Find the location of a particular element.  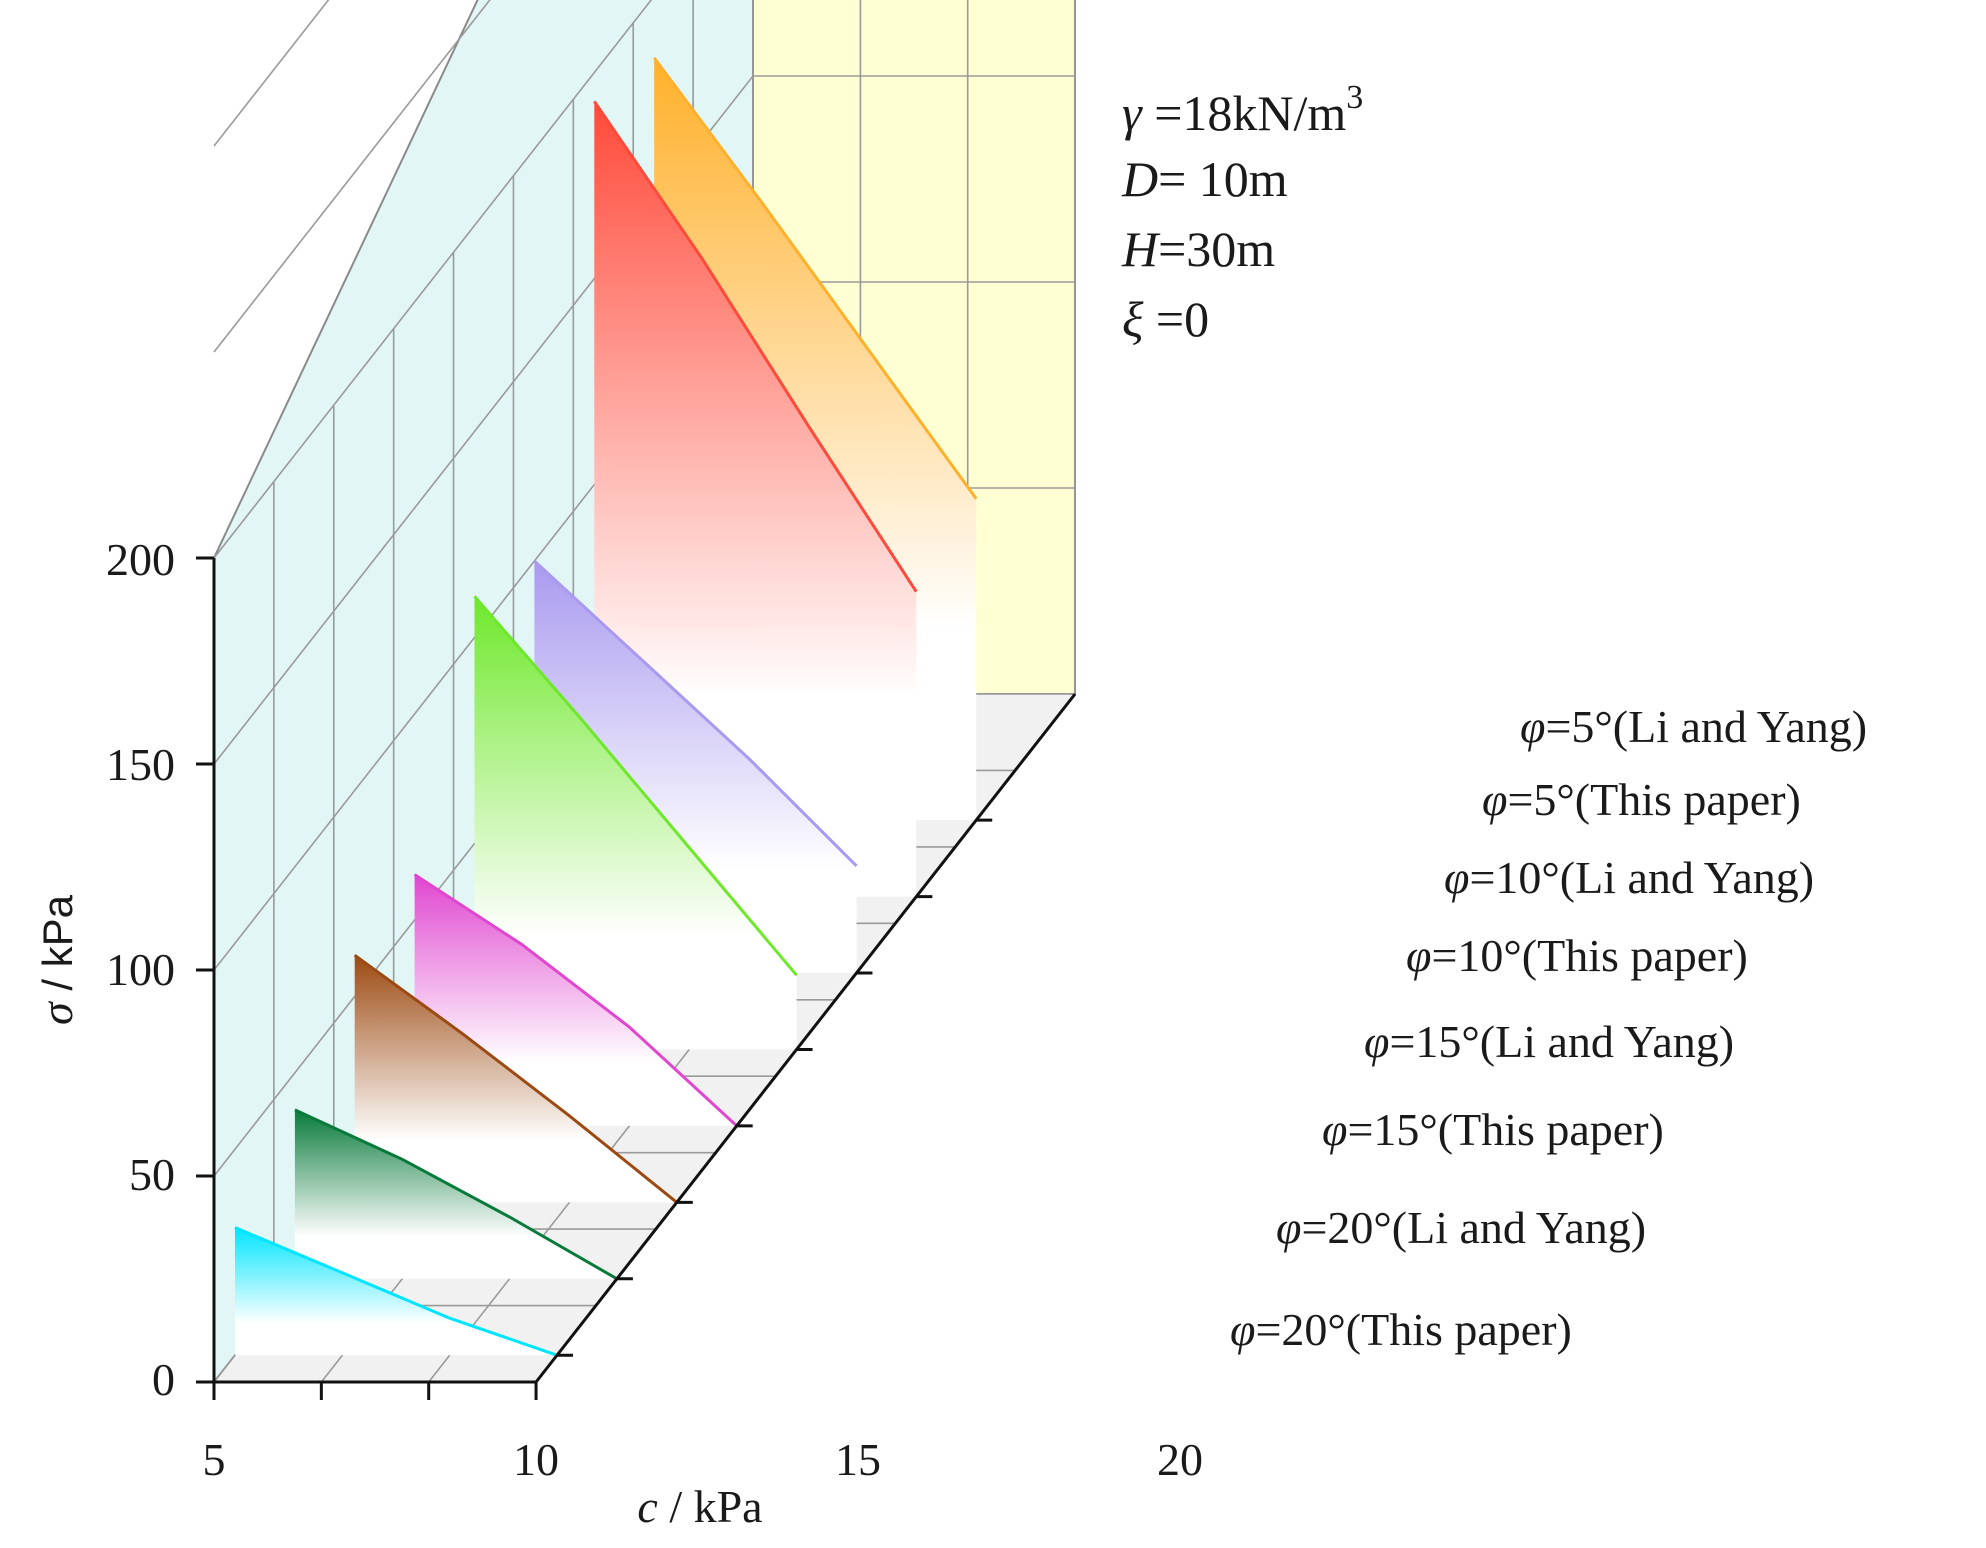

x-tick-label: 5 is located at coordinates (214, 1459).